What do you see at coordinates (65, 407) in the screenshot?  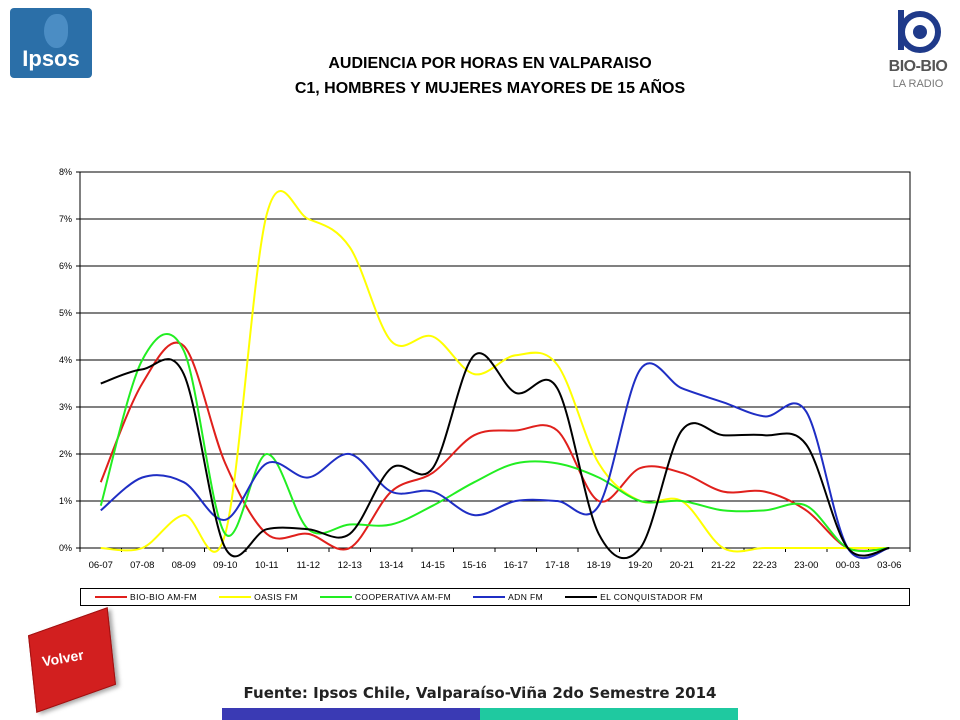 I see `y-tick-label: 3%` at bounding box center [65, 407].